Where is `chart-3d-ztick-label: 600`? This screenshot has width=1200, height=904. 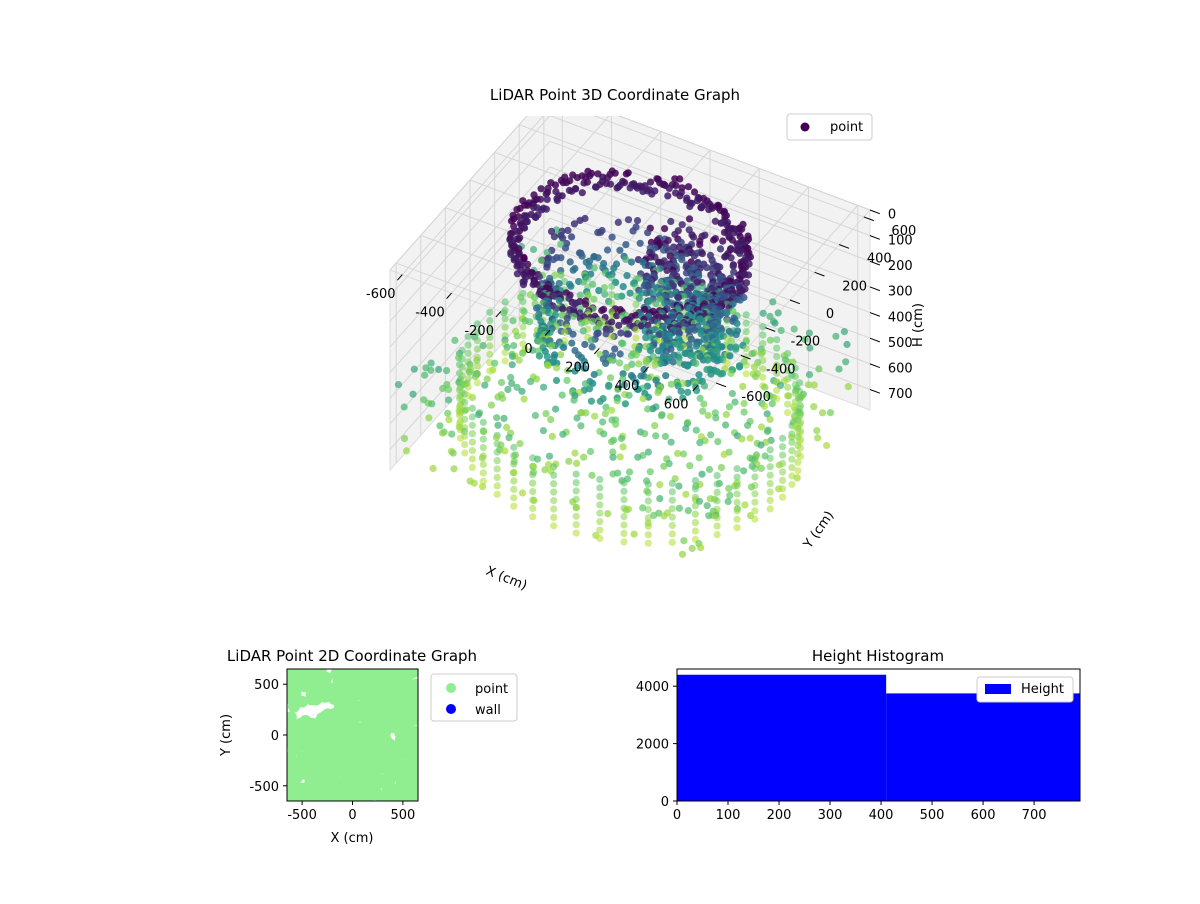 chart-3d-ztick-label: 600 is located at coordinates (900, 369).